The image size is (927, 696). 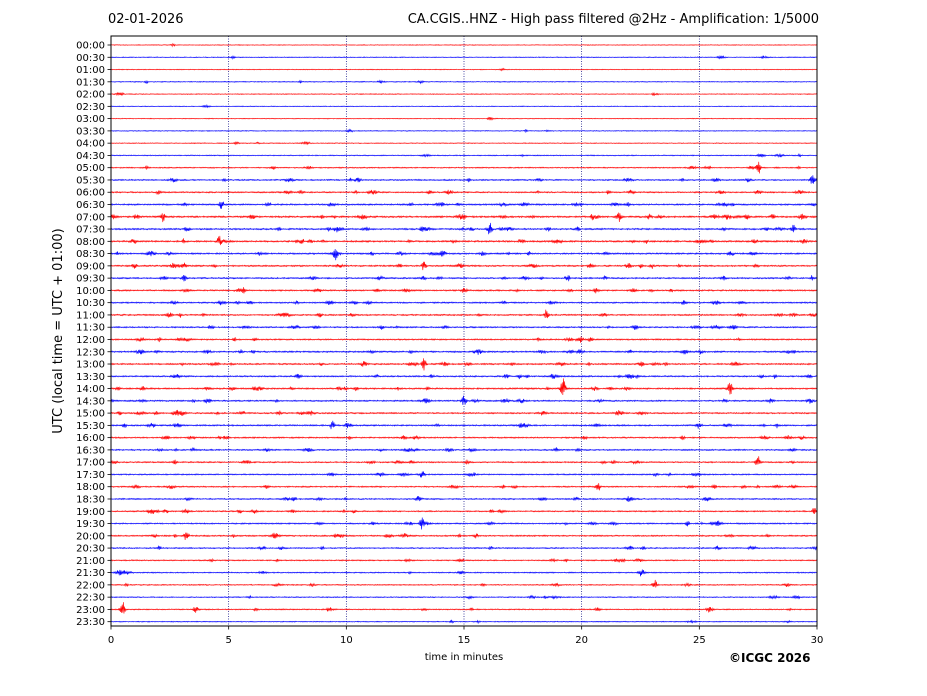 What do you see at coordinates (228, 640) in the screenshot?
I see `xtick-label: 5` at bounding box center [228, 640].